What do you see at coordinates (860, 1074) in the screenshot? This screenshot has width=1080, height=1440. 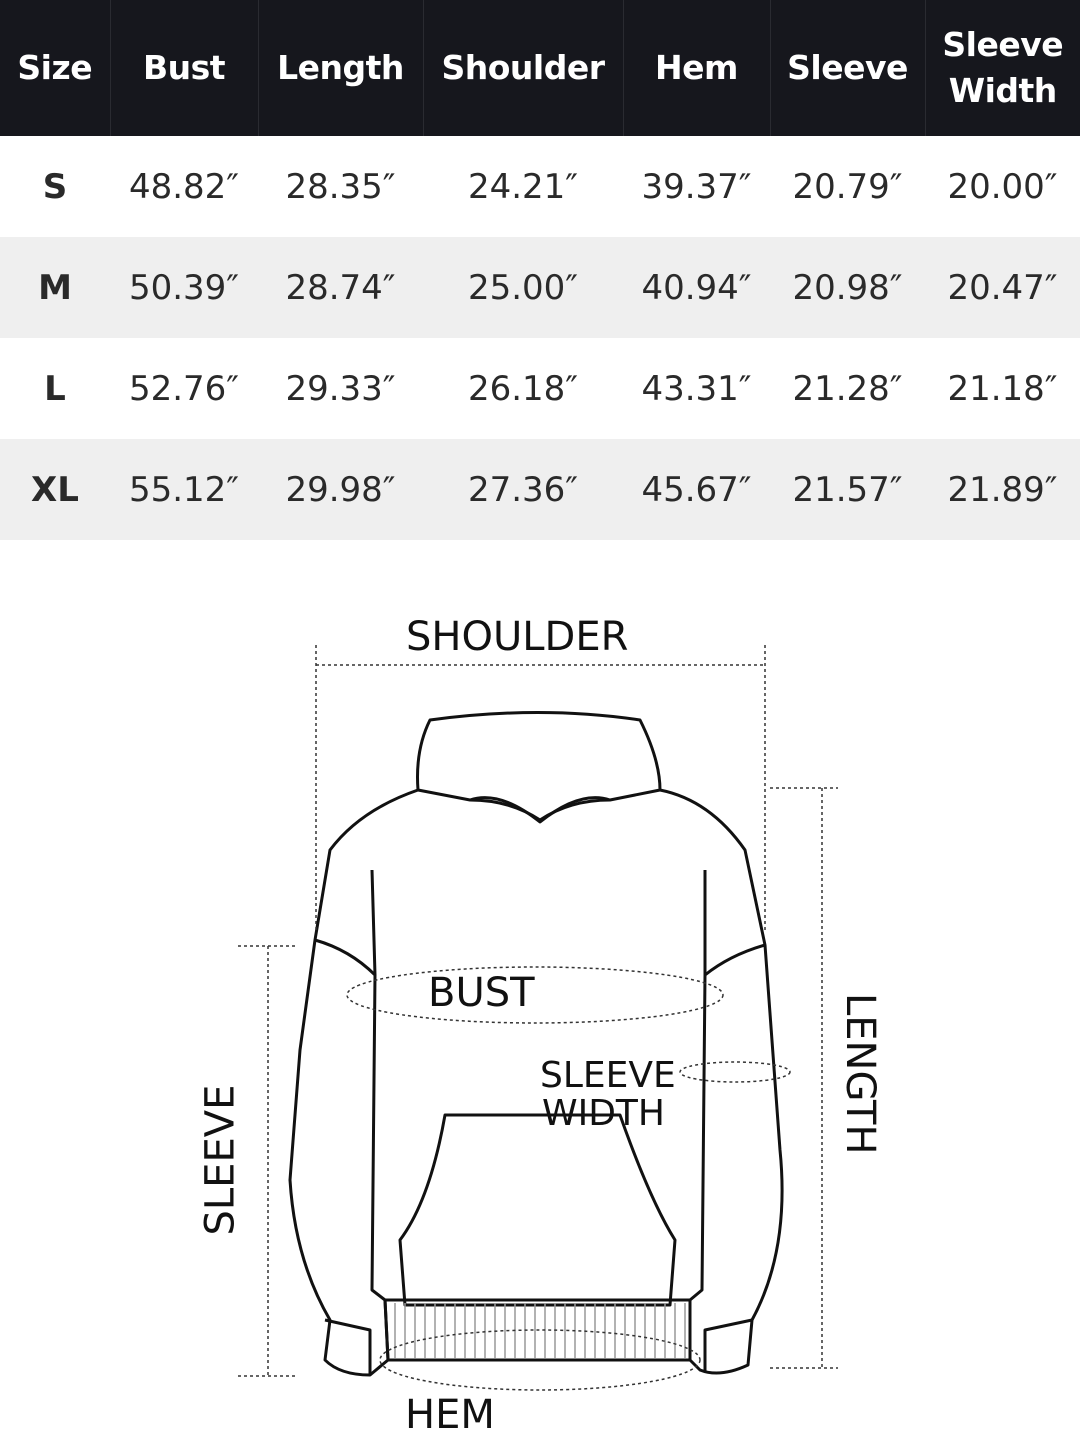 I see `label-length: LENGTH` at bounding box center [860, 1074].